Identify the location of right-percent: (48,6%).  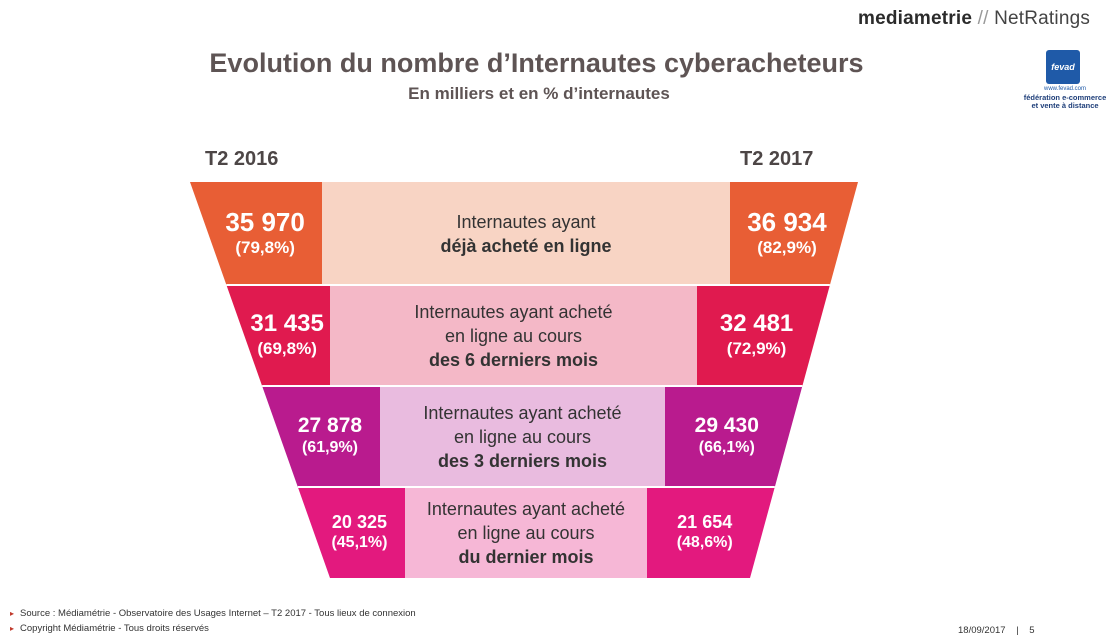
(704, 542).